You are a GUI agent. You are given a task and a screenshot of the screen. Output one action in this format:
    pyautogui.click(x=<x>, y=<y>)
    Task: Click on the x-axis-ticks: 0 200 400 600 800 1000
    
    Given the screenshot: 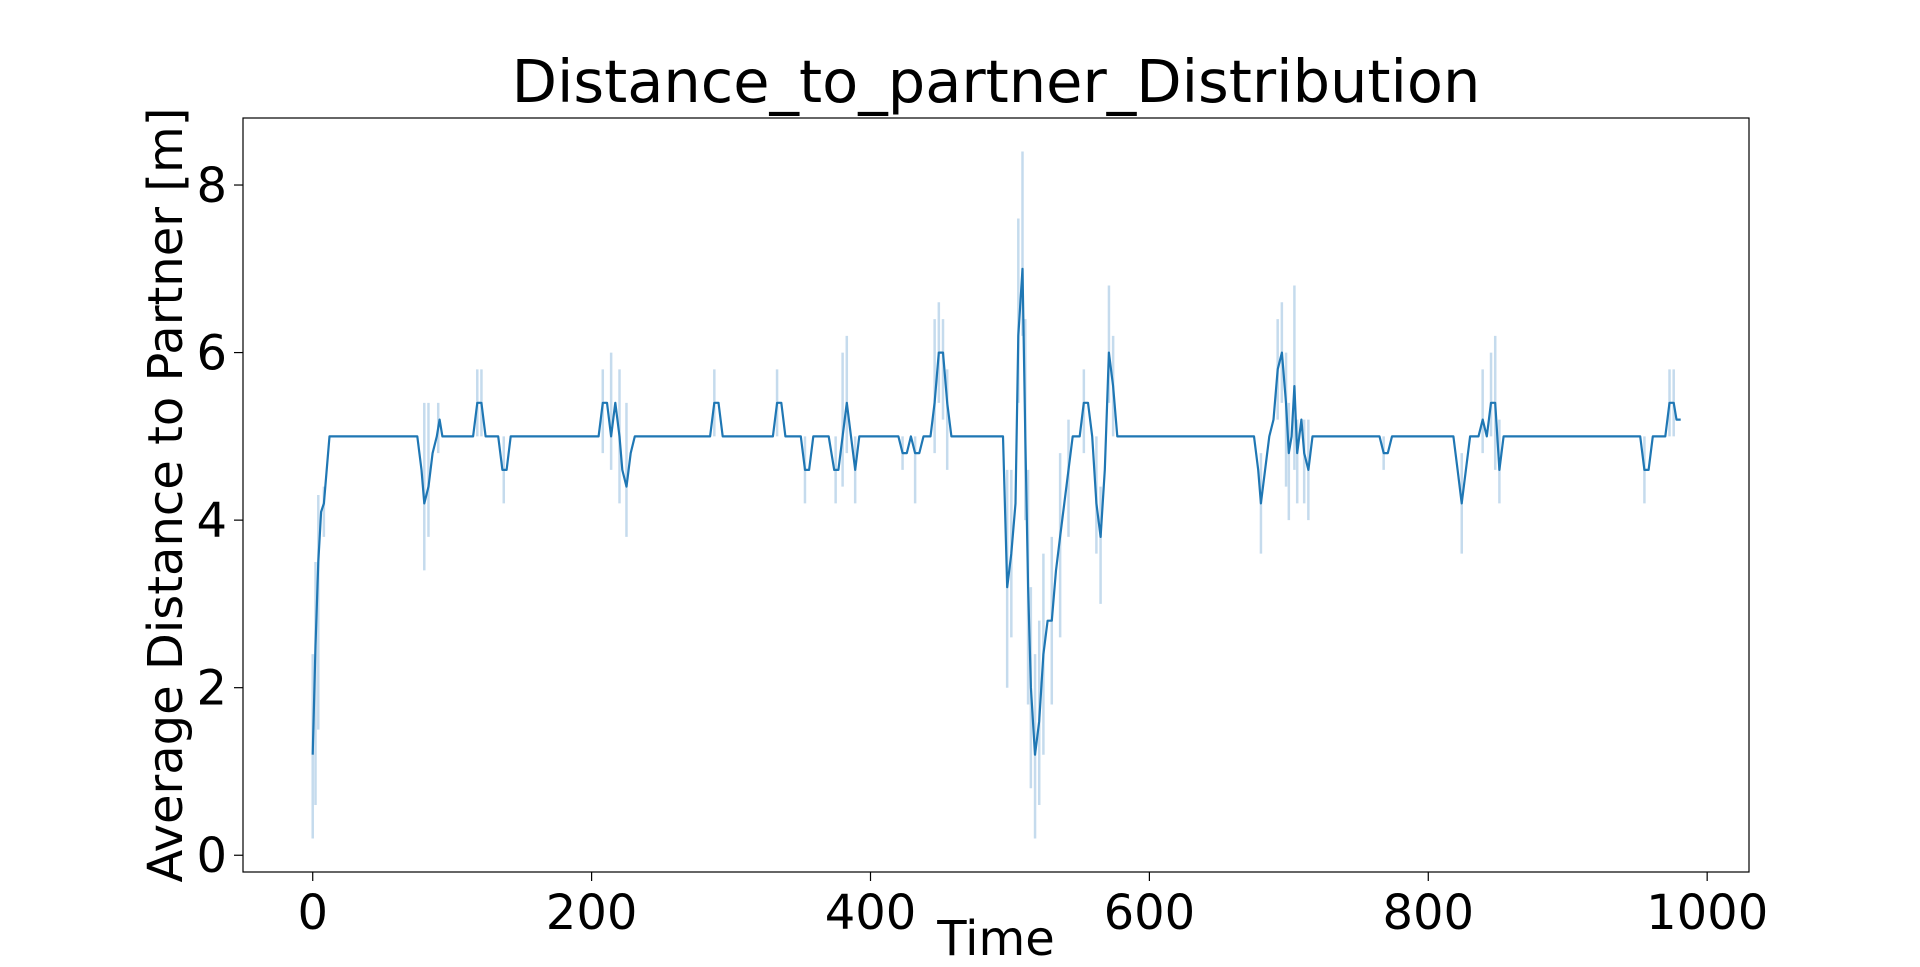 What is the action you would take?
    pyautogui.click(x=1032, y=906)
    